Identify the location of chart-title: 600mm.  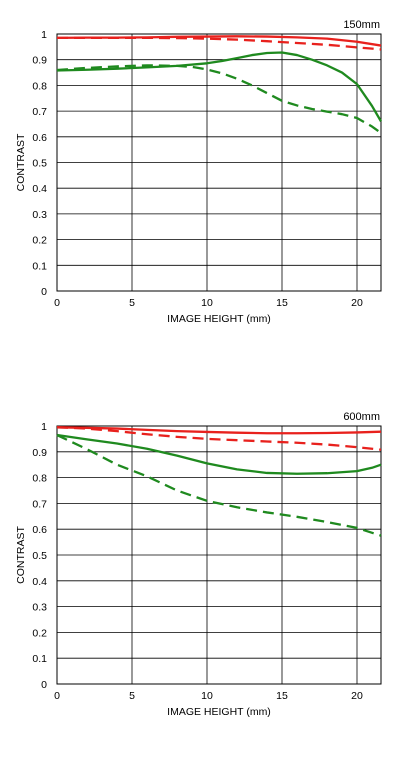
(361, 417).